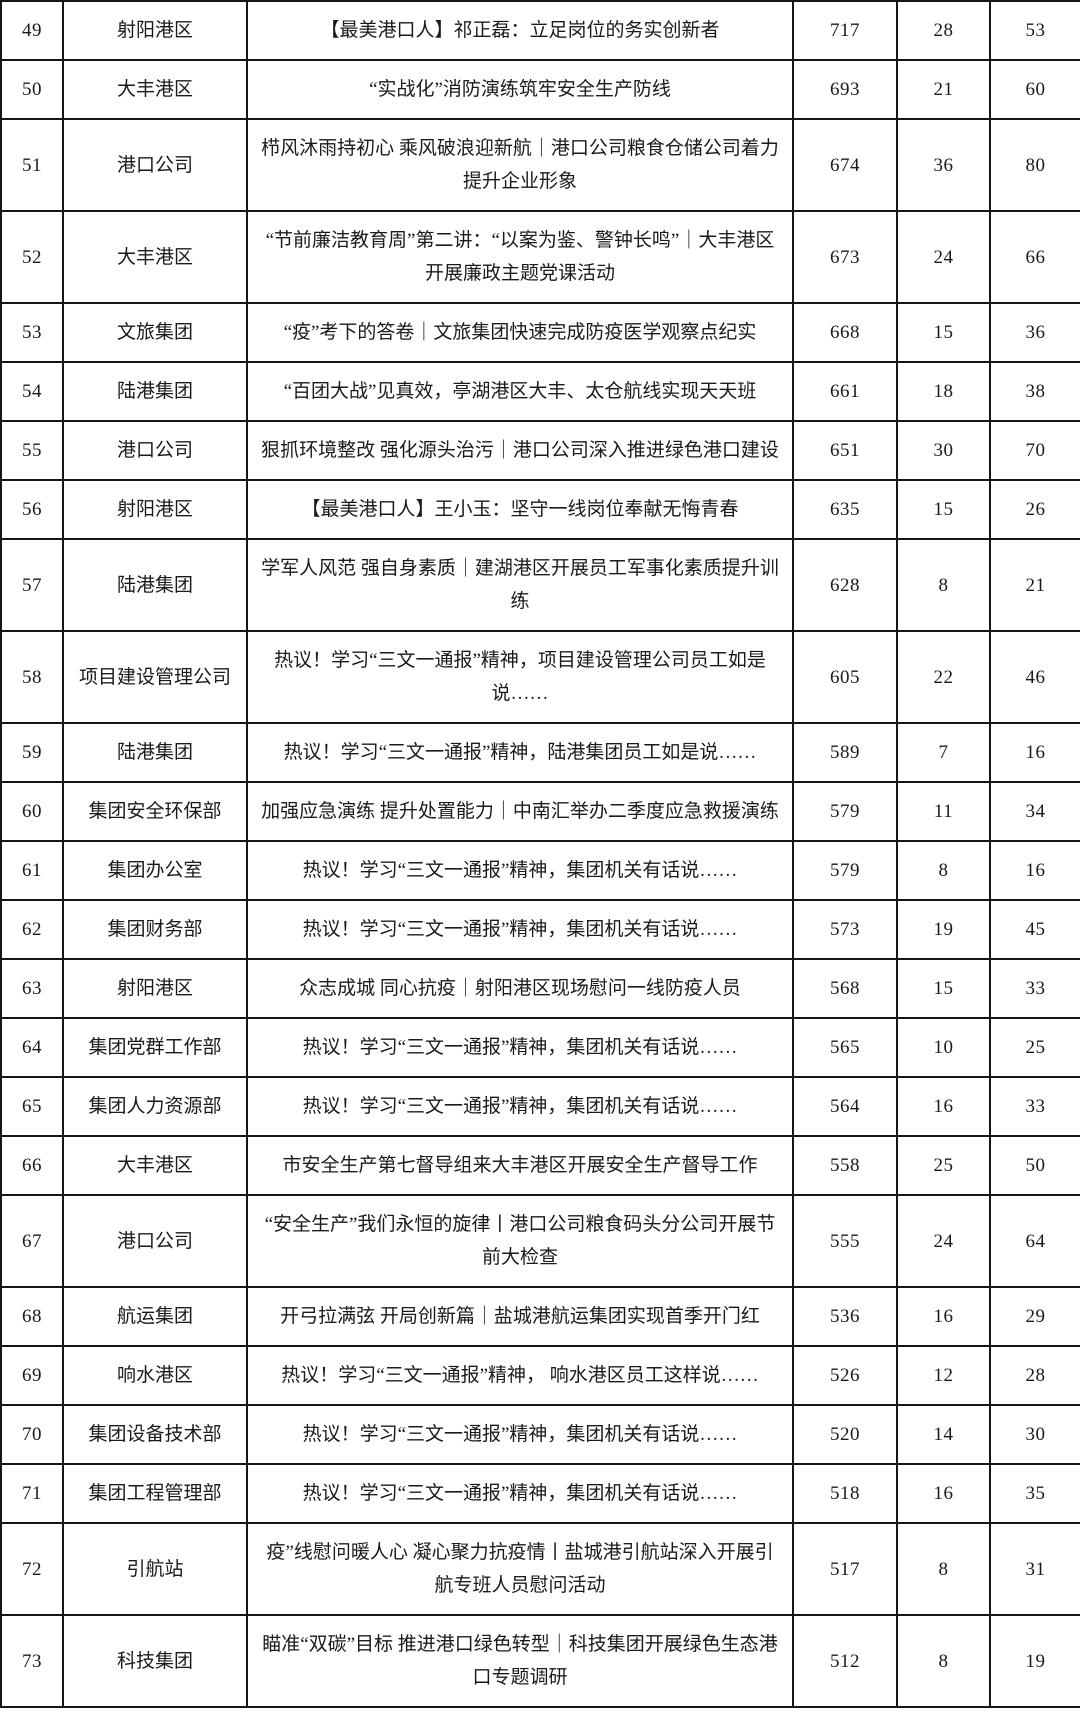 This screenshot has width=1080, height=1725. I want to click on metric2-cell: 8, so click(943, 870).